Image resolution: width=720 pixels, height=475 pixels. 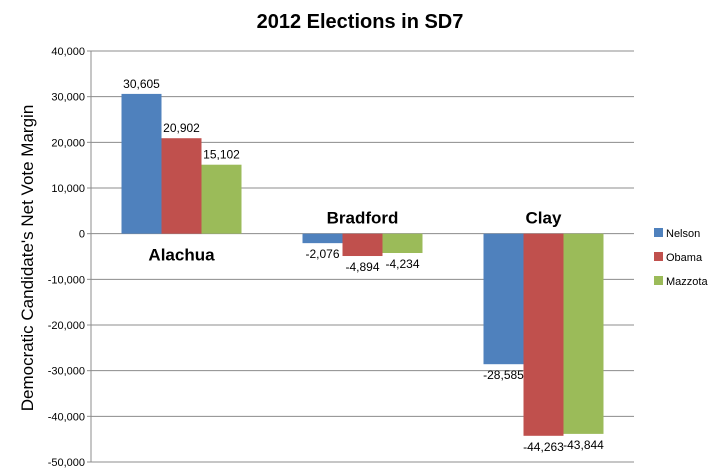 What do you see at coordinates (66, 372) in the screenshot?
I see `y-tick-label: -30,000` at bounding box center [66, 372].